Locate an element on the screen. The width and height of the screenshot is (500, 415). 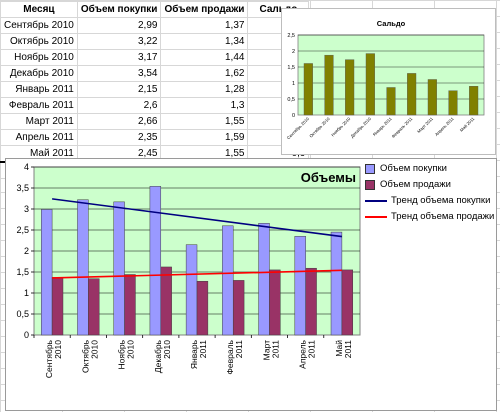
value-cell: 1,34 is located at coordinates (204, 41).